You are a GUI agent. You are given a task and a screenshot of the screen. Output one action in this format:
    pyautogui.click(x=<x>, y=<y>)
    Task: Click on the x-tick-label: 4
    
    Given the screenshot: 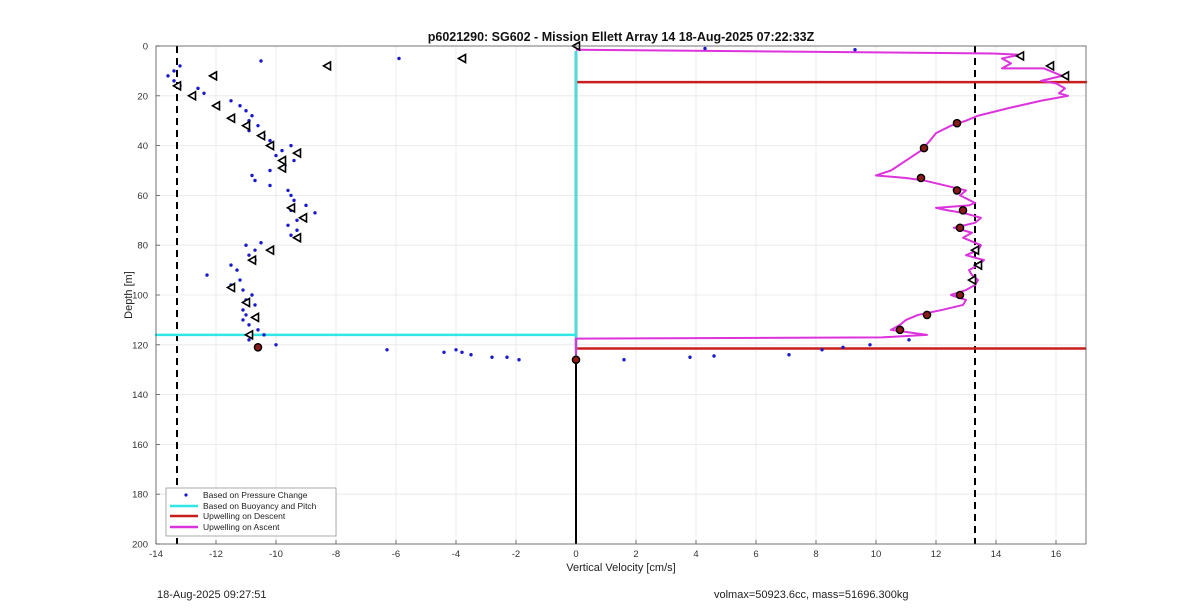 What is the action you would take?
    pyautogui.click(x=695, y=554)
    